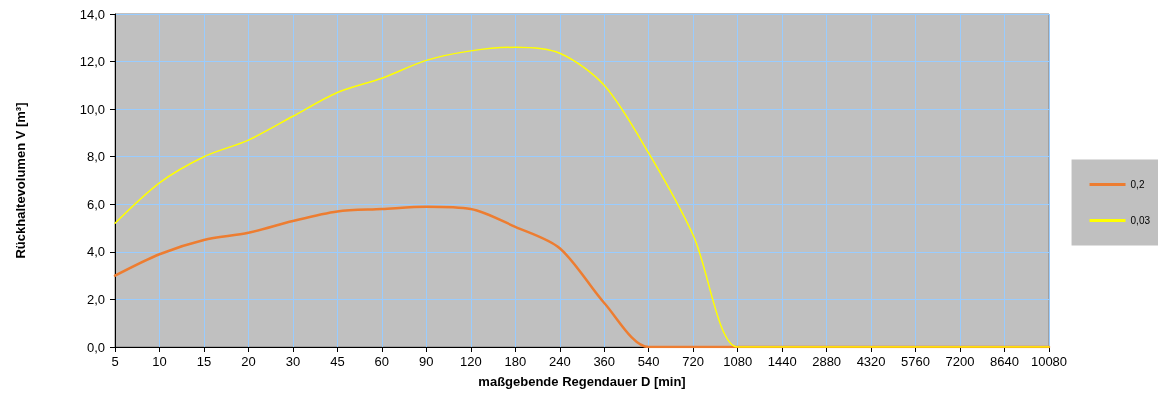 The width and height of the screenshot is (1160, 405). I want to click on y-axis-title: Rückhaltevolumen V [m³], so click(20, 180).